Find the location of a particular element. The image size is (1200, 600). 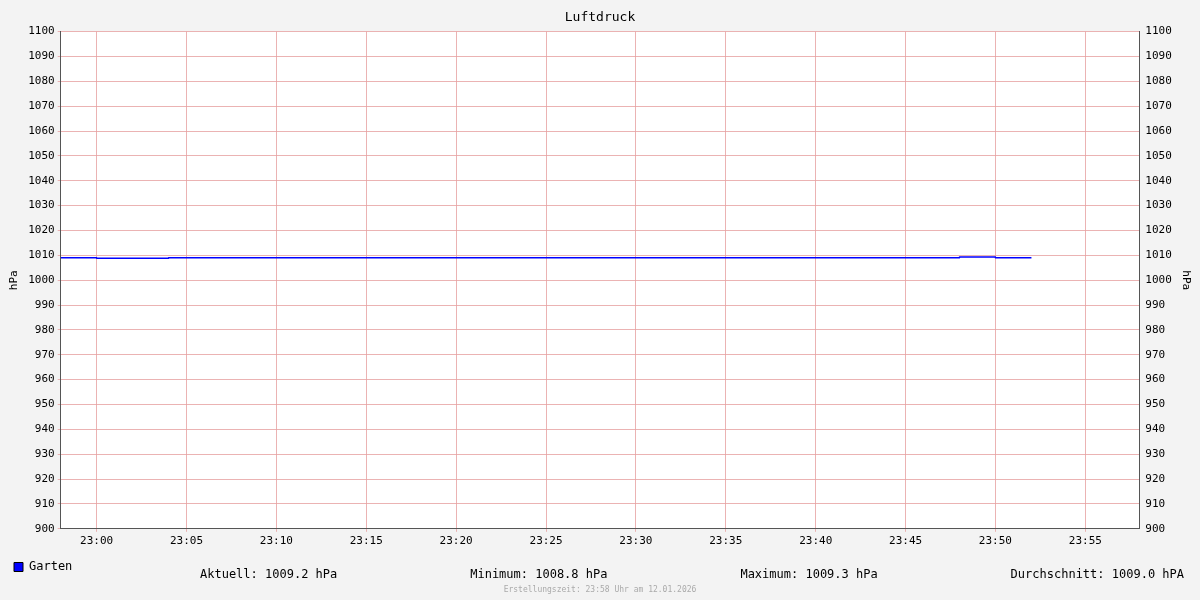

y-tick-label: 1100 is located at coordinates (41, 31).